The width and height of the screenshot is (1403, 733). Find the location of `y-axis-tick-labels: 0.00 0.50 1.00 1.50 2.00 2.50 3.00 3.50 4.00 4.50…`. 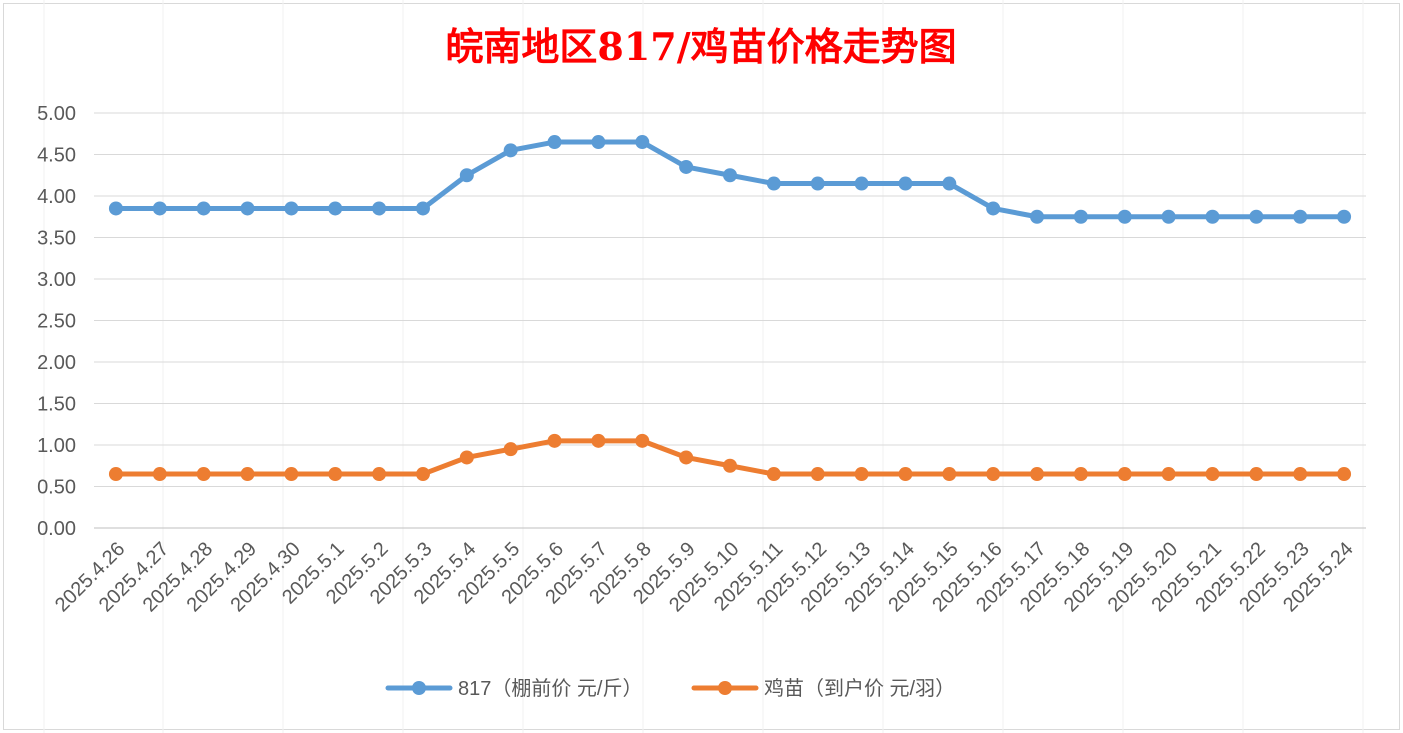

y-axis-tick-labels: 0.00 0.50 1.00 1.50 2.00 2.50 3.00 3.50 4.00 4.50… is located at coordinates (56, 321).